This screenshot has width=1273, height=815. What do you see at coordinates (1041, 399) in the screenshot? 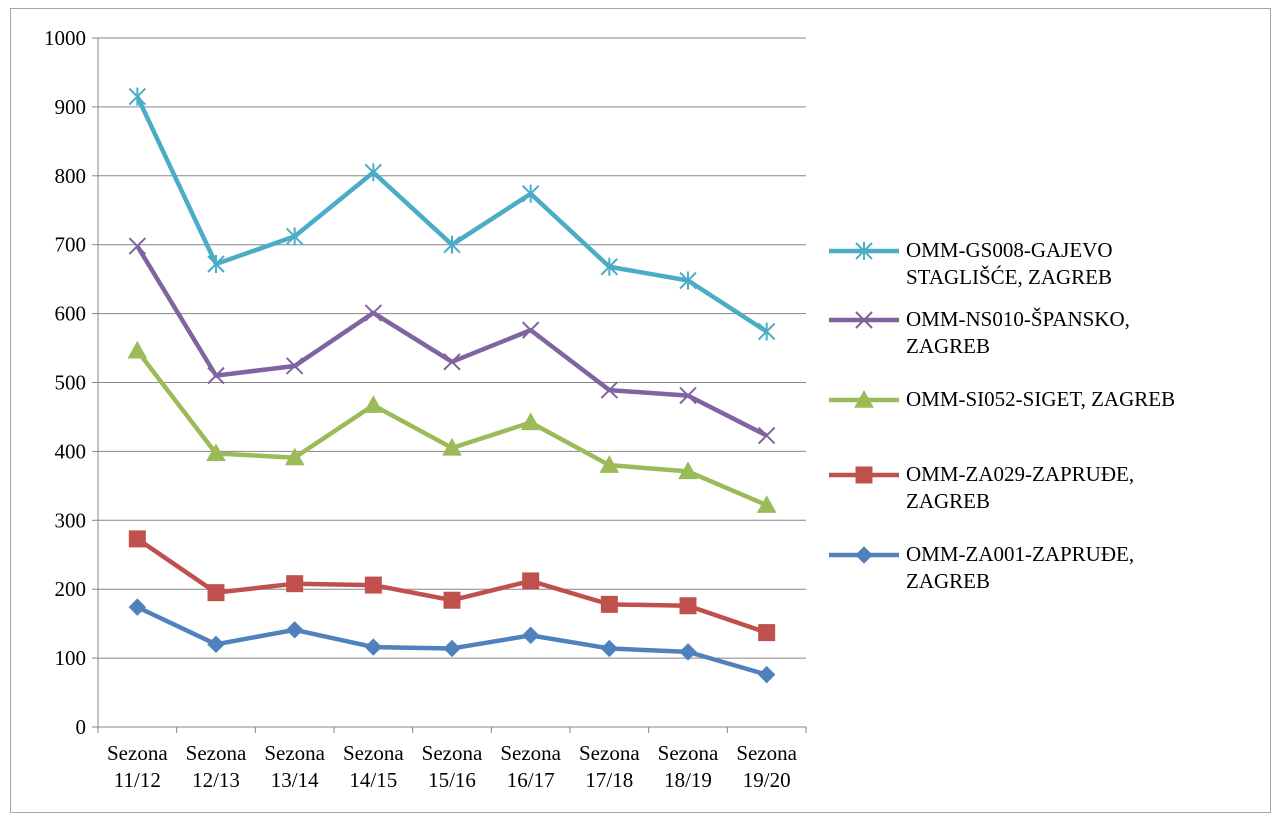
I see `legend-entry-label: OMM-SI052-SIGET, ZAGREB` at bounding box center [1041, 399].